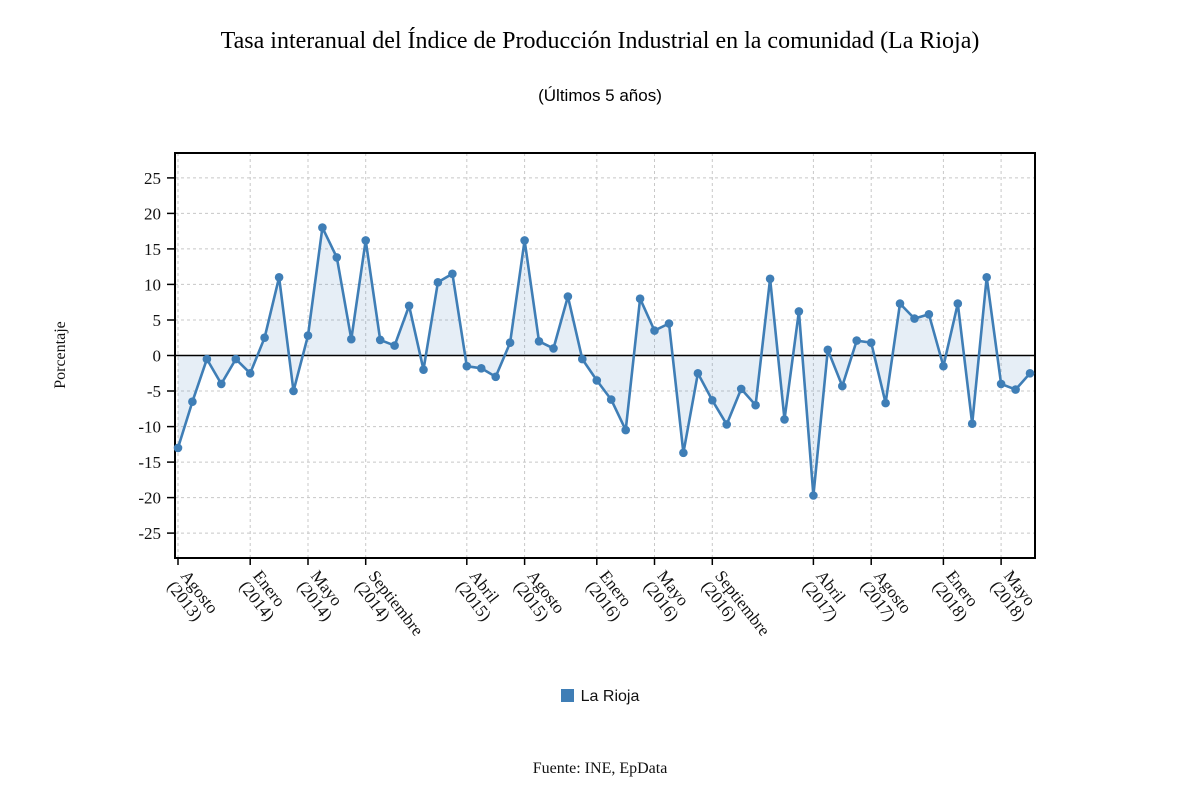 Image resolution: width=1200 pixels, height=808 pixels. I want to click on source-text: Fuente: INE, EpData, so click(600, 768).